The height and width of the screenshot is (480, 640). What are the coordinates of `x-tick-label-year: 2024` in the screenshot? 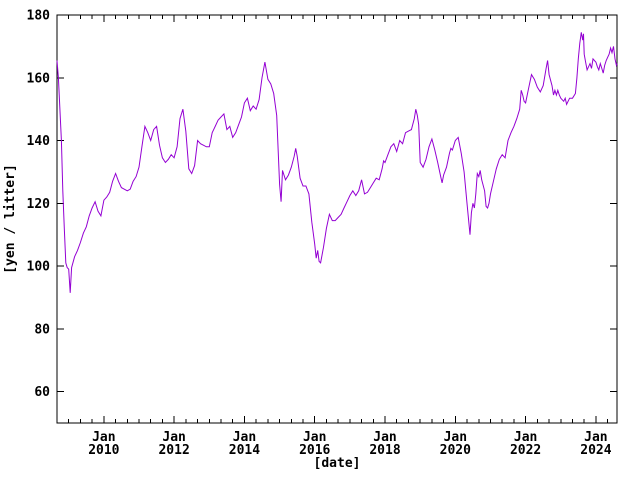 It's located at (595, 450).